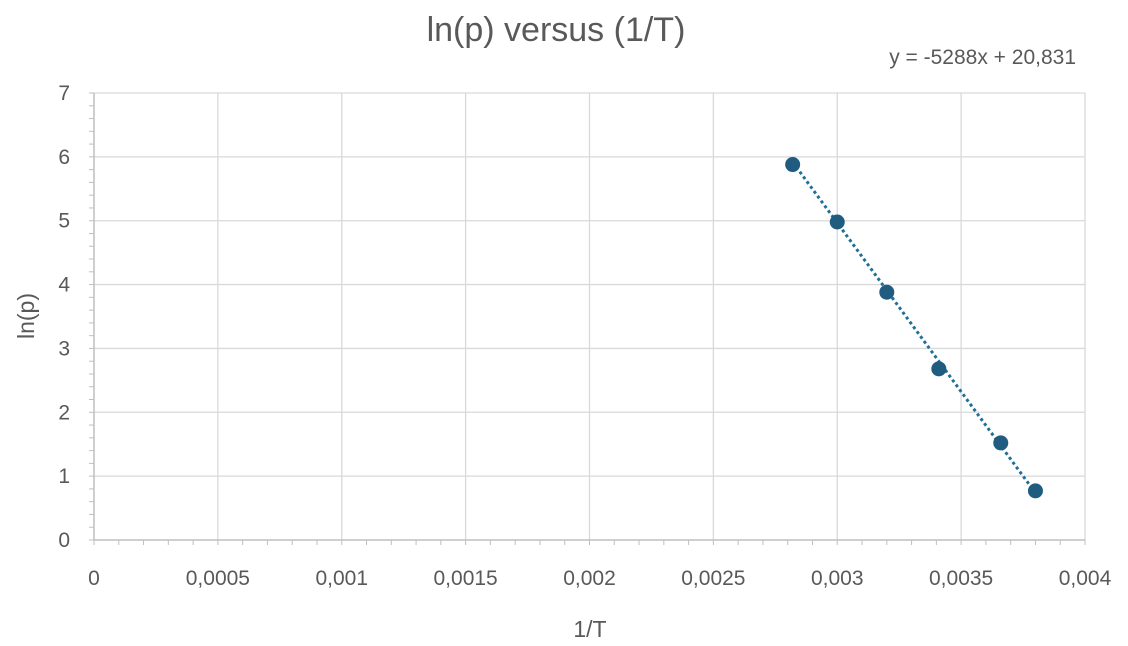  Describe the element at coordinates (341, 578) in the screenshot. I see `x-tick-label: 0,001` at that location.